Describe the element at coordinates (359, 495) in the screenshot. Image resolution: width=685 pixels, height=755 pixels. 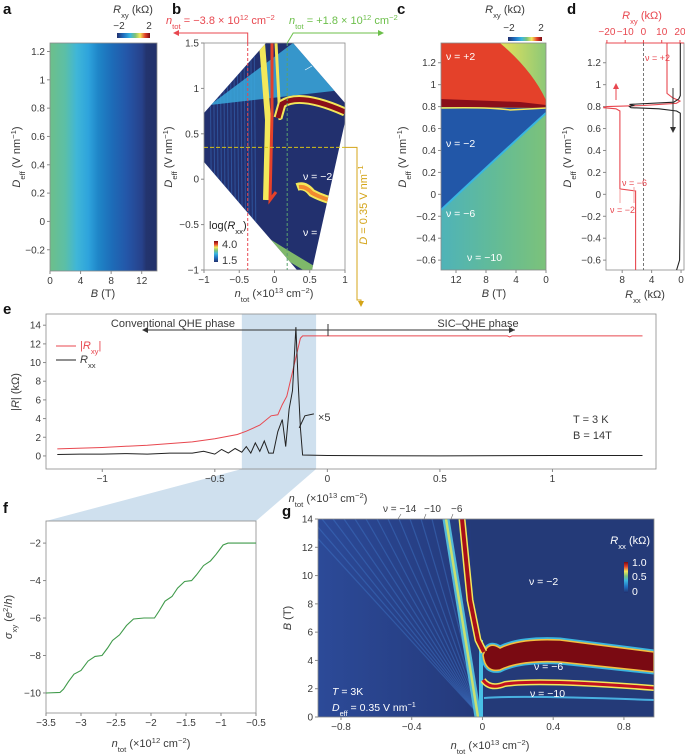
I see `axis-label-x-e-part: −2` at that location.